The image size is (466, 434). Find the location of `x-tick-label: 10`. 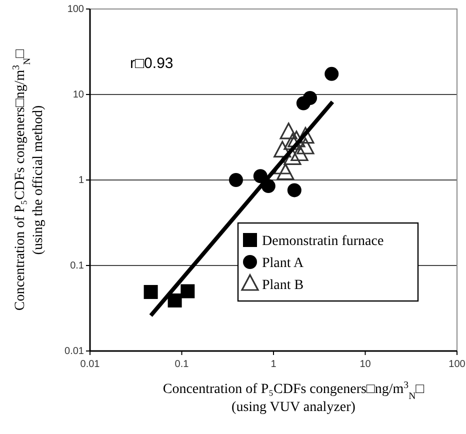

x-tick-label: 10 is located at coordinates (366, 364).